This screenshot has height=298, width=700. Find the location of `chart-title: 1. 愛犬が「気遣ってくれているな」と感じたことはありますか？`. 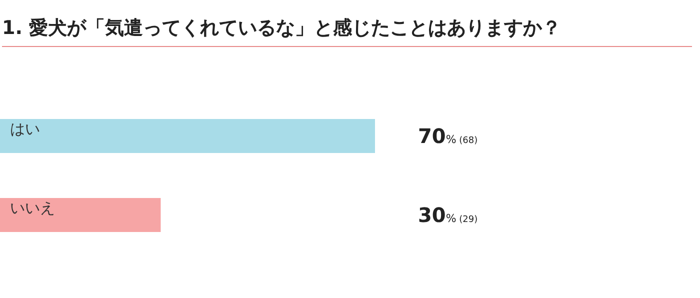

chart-title: 1. 愛犬が「気遣ってくれているな」と感じたことはありますか？ is located at coordinates (347, 28).